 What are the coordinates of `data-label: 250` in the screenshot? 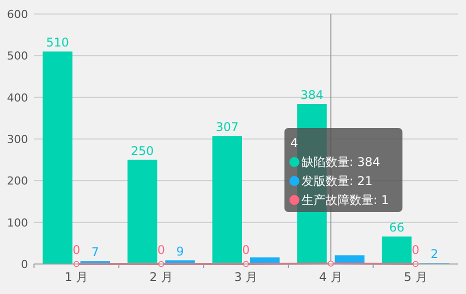 It's located at (142, 151).